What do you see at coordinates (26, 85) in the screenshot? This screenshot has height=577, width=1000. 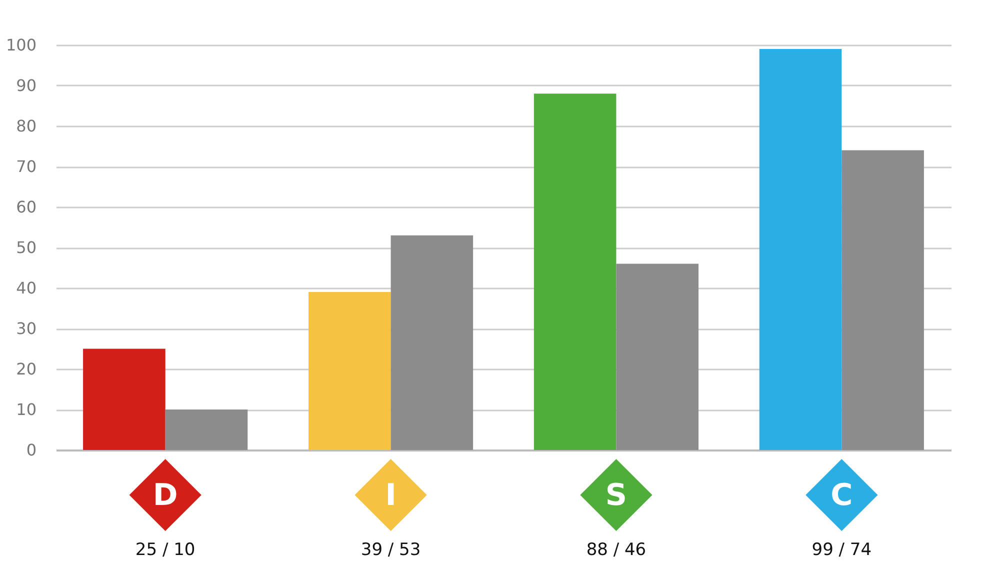 I see `y-tick-label: 90` at bounding box center [26, 85].